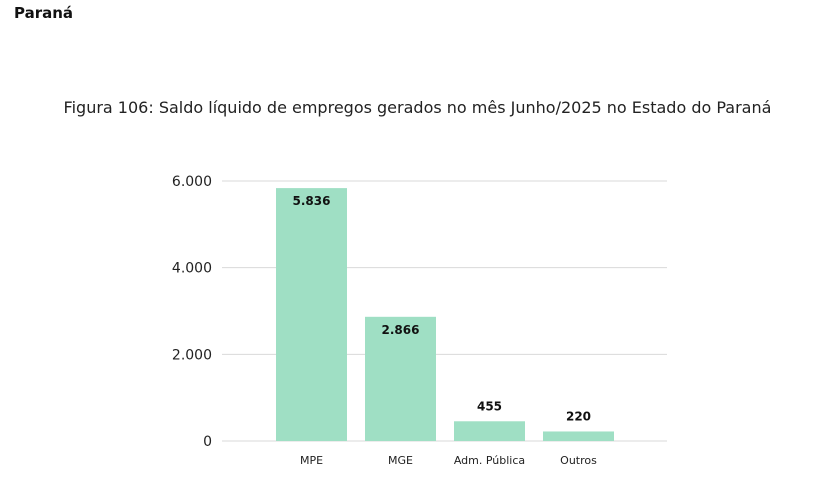 Image resolution: width=835 pixels, height=479 pixels. I want to click on bar-value-label: 455, so click(489, 406).